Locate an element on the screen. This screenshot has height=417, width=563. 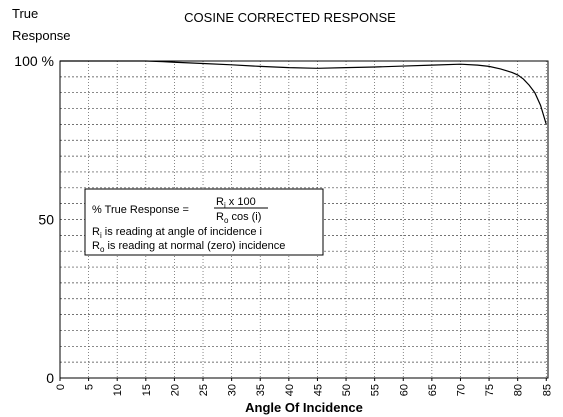
y-tick-label: 50 is located at coordinates (46, 220).